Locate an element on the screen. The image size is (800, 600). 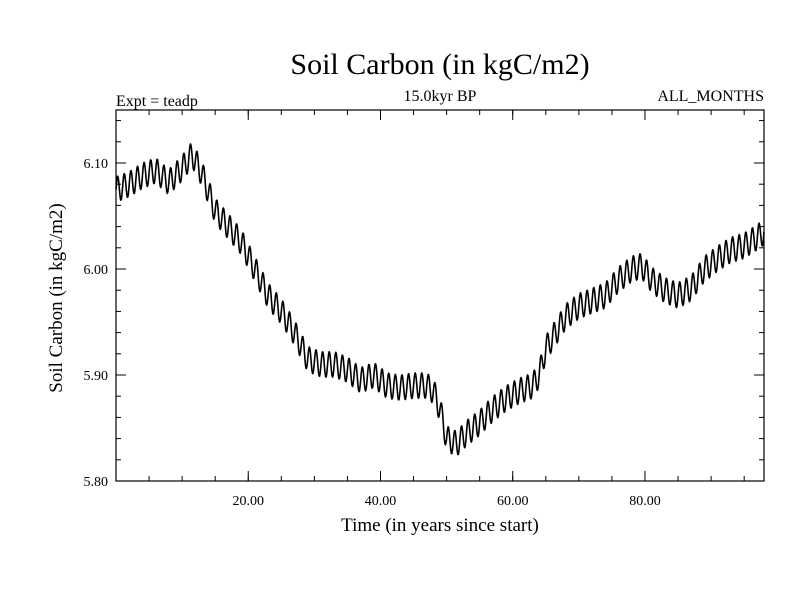
experiment-annotation: Expt = teadp is located at coordinates (157, 101).